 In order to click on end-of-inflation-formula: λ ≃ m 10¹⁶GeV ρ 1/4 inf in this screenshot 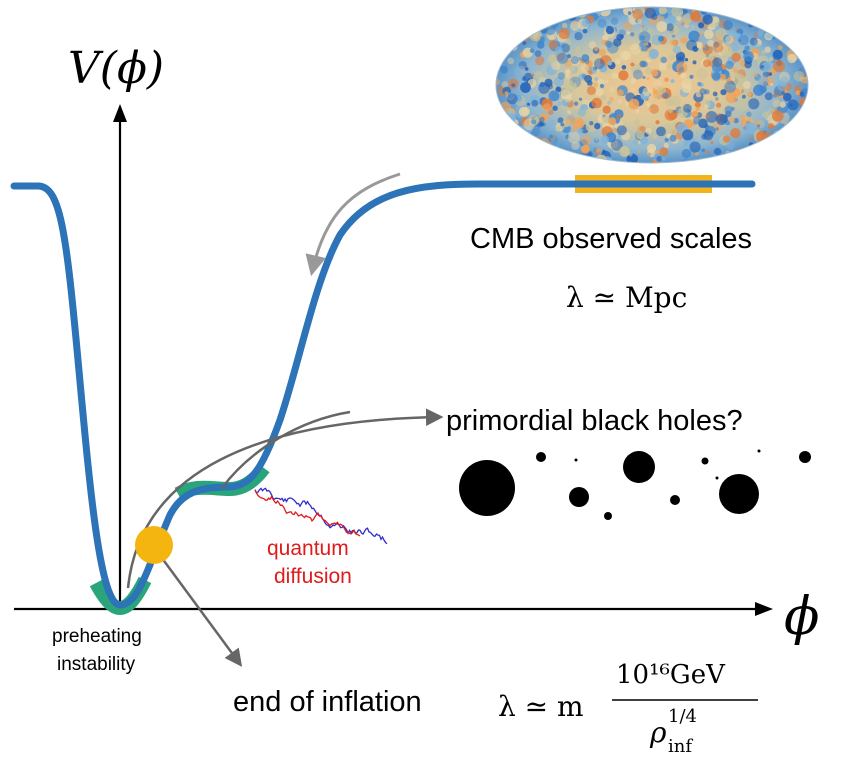, I will do `click(628, 708)`.